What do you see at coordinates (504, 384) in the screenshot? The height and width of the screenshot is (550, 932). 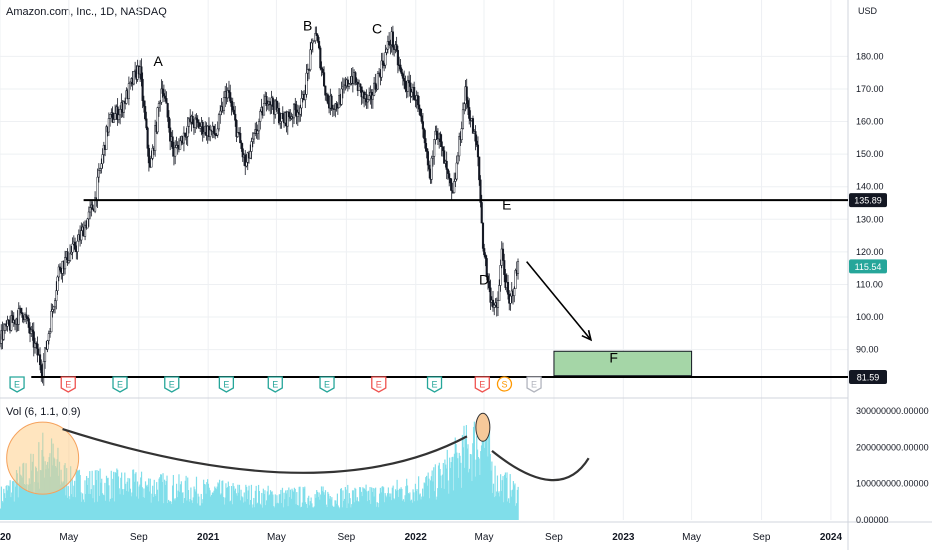 I see `dividend-marker: S` at bounding box center [504, 384].